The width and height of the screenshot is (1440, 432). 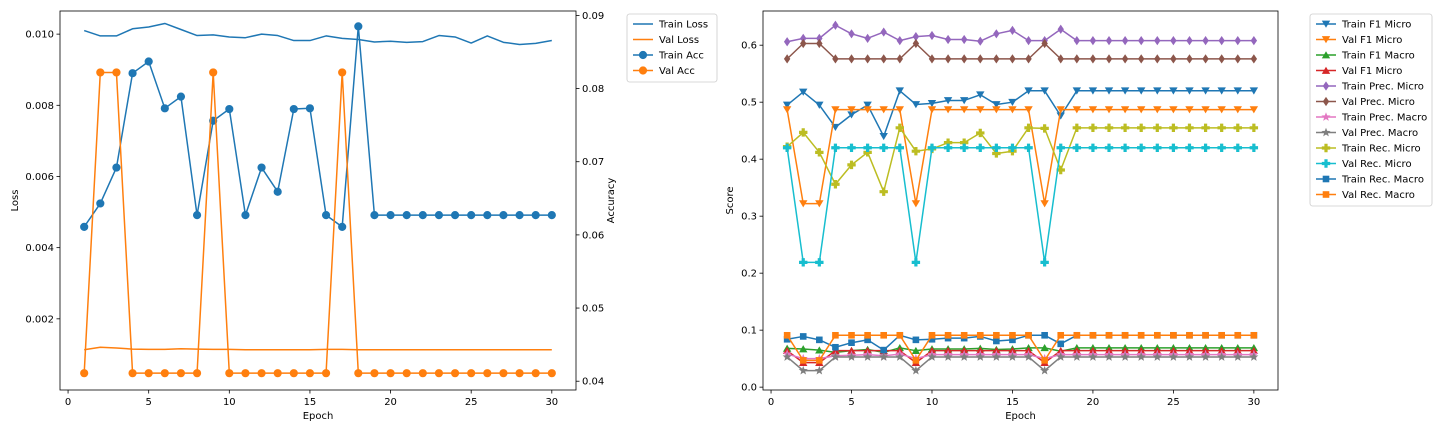 What do you see at coordinates (1381, 149) in the screenshot?
I see `legend-label: Train Rec. Micro` at bounding box center [1381, 149].